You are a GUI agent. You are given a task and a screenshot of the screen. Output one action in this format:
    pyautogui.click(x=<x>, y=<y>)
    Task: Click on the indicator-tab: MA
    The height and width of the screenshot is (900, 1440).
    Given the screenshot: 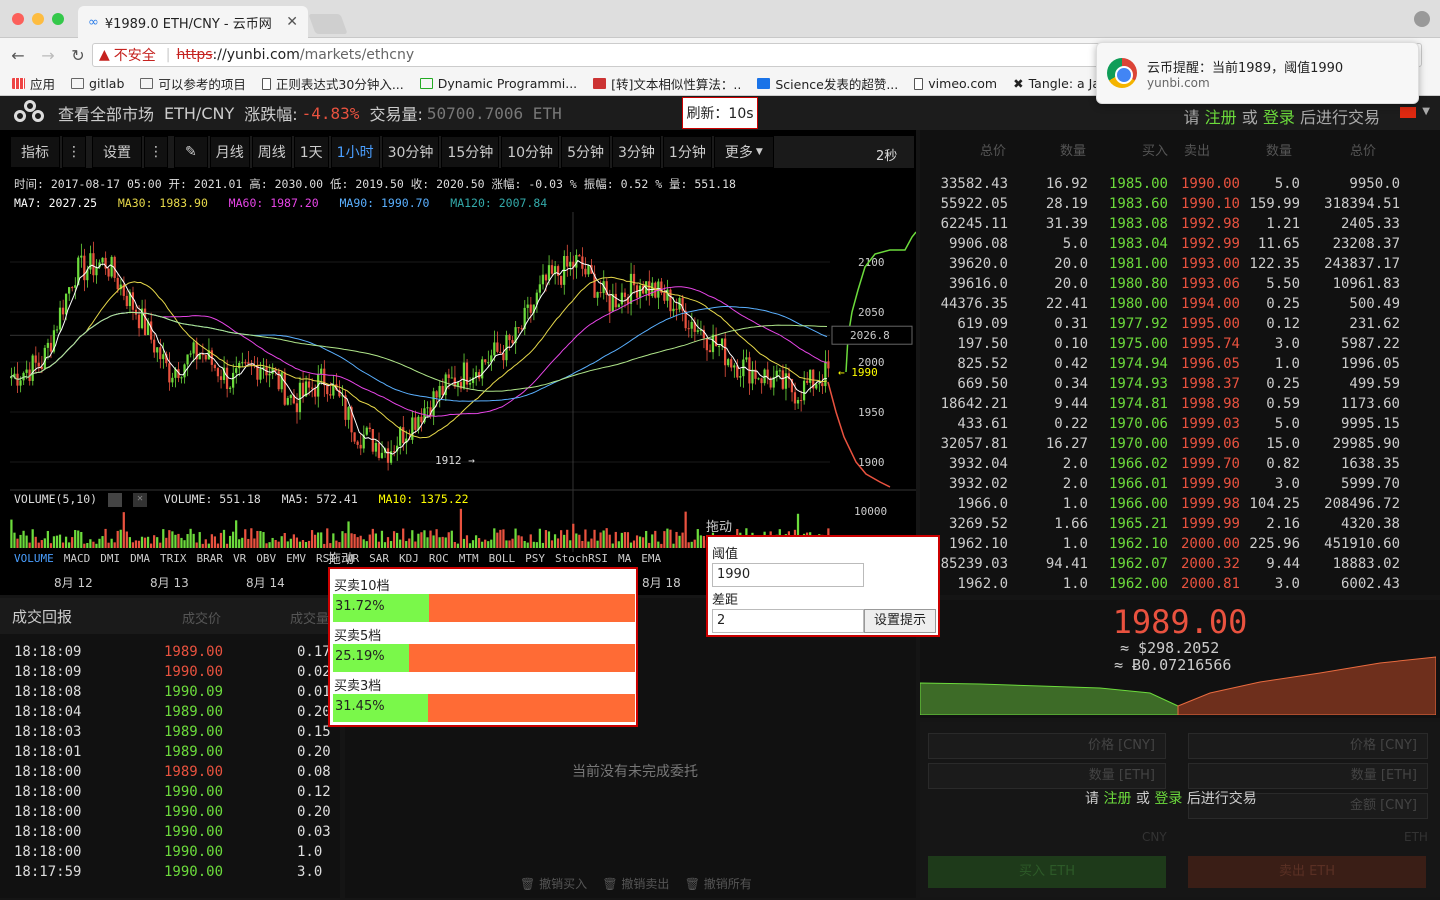 What is the action you would take?
    pyautogui.click(x=624, y=558)
    